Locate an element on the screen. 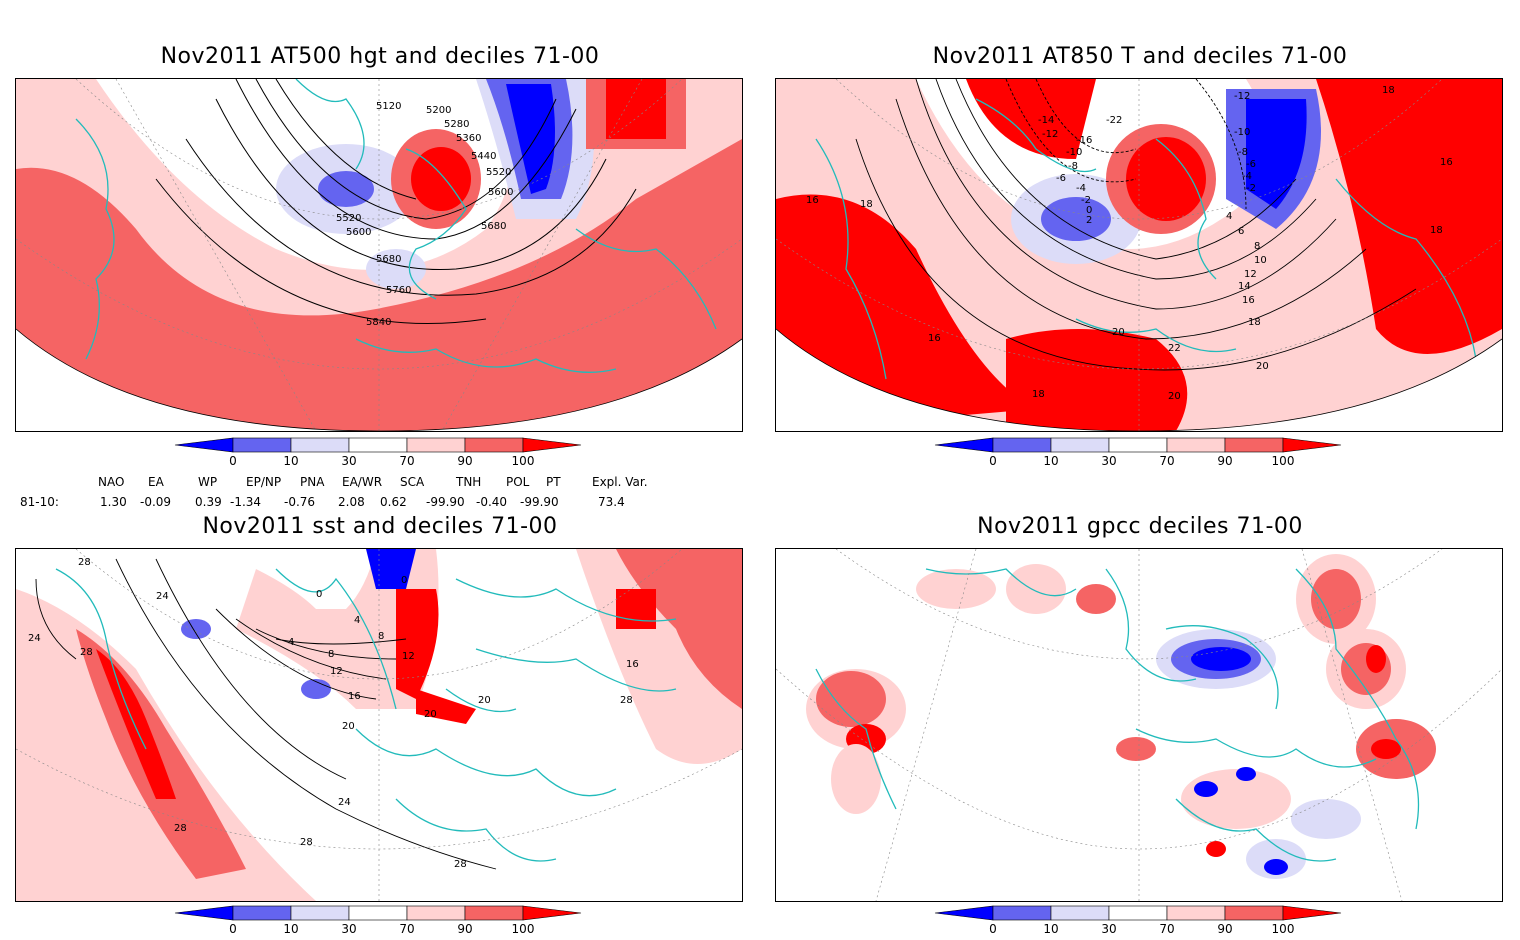  contour-label: -6 is located at coordinates (1251, 164).